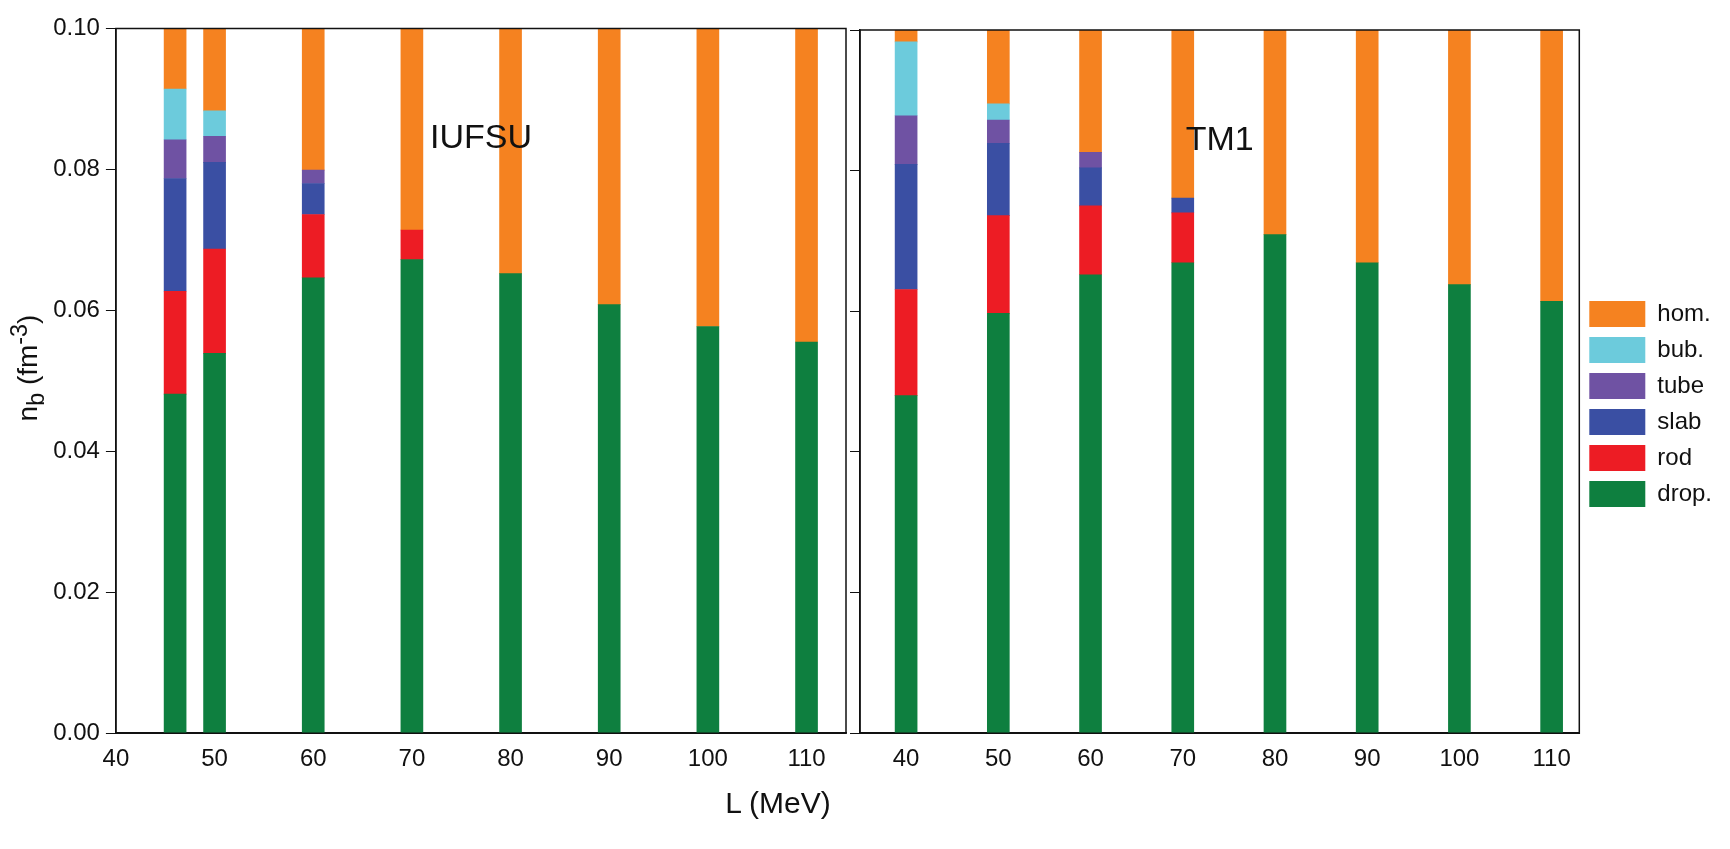 The width and height of the screenshot is (1730, 849). What do you see at coordinates (1684, 492) in the screenshot?
I see `legend-label: drop.` at bounding box center [1684, 492].